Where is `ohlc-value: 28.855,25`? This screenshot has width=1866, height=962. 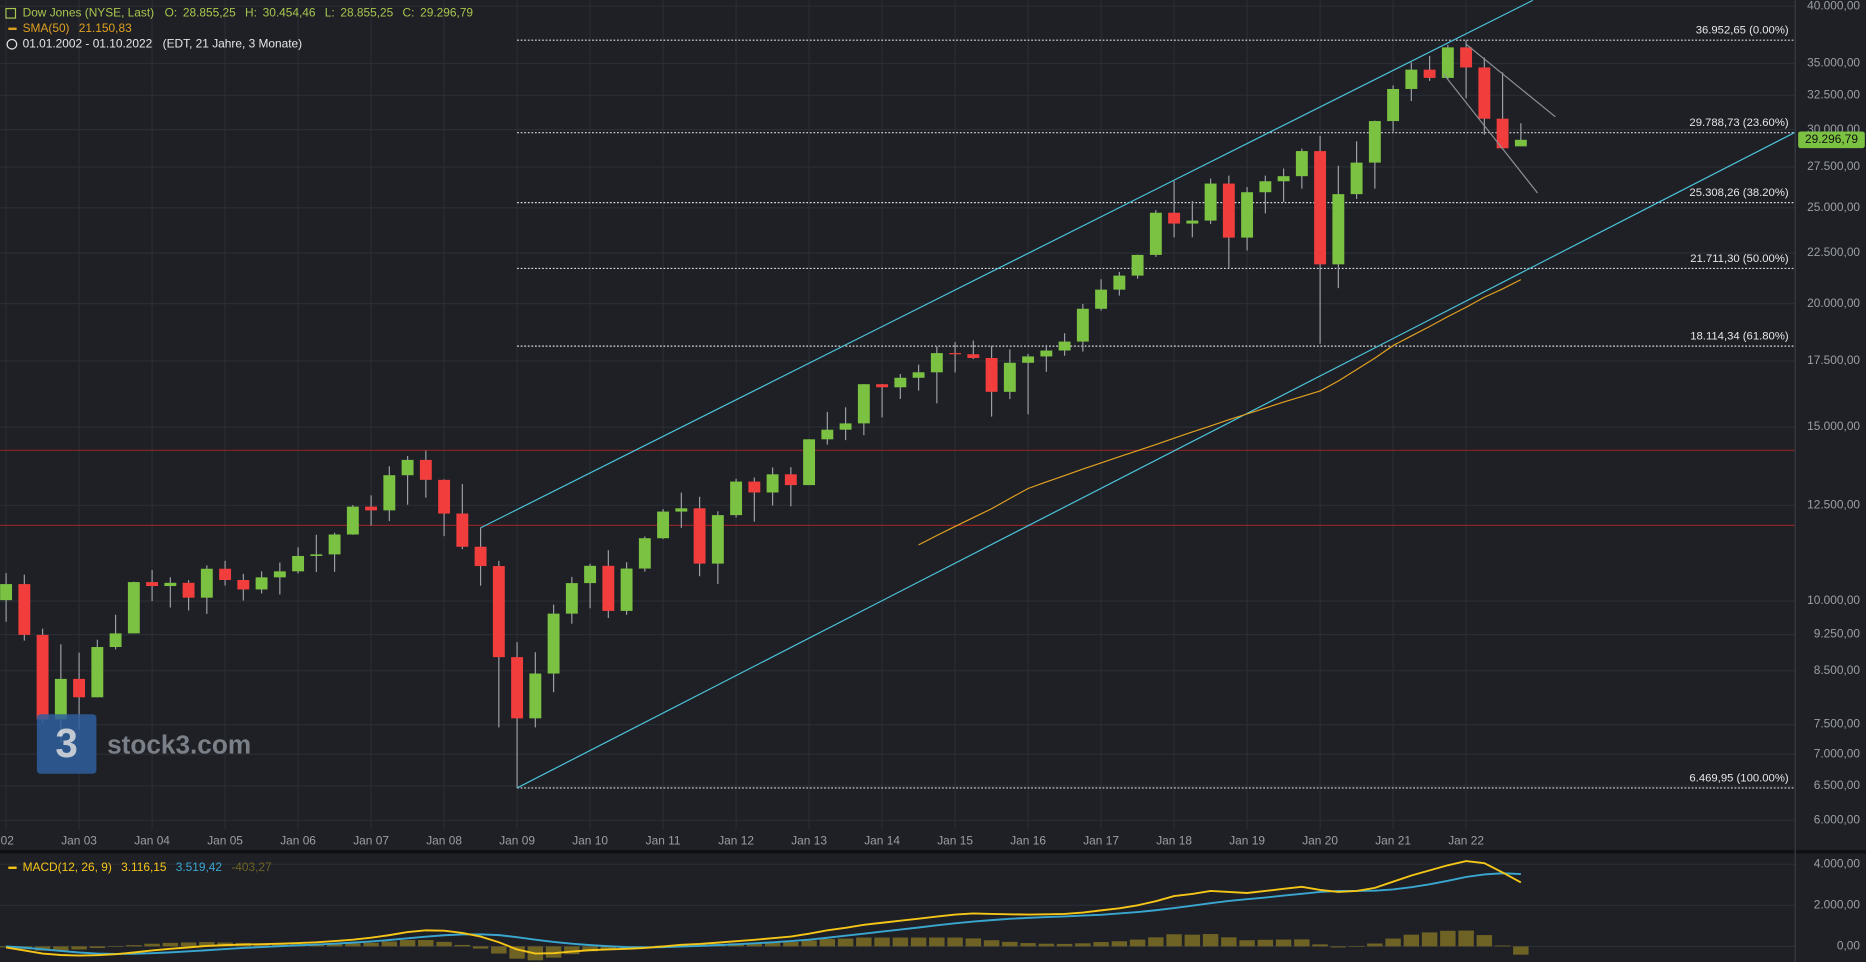 ohlc-value: 28.855,25 is located at coordinates (209, 12).